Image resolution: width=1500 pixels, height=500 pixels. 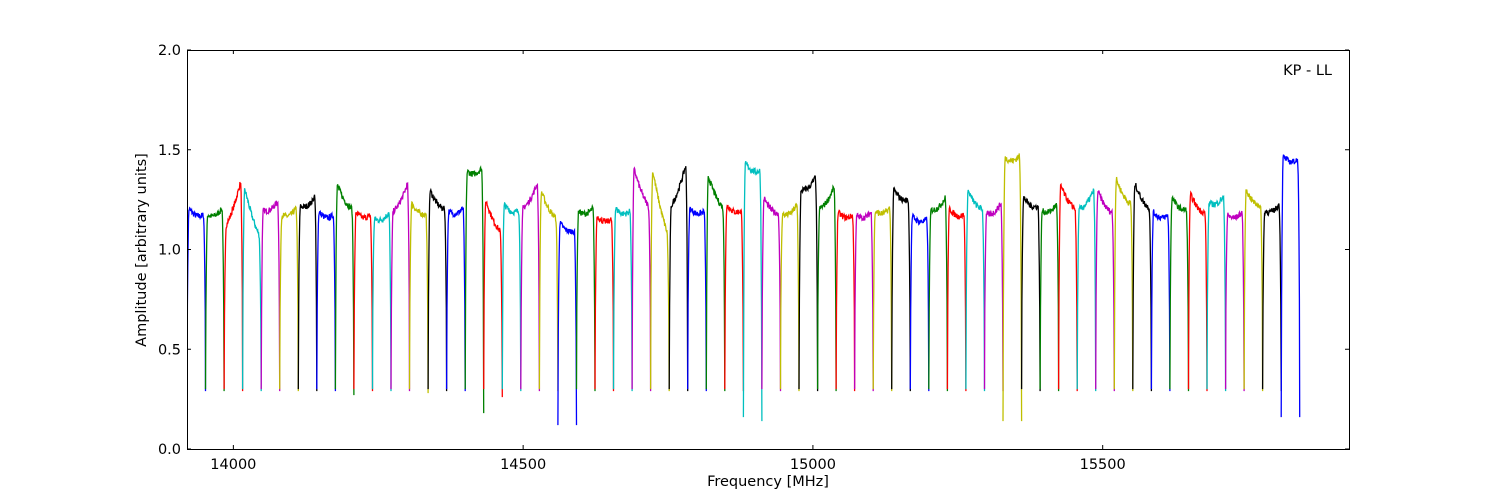 What do you see at coordinates (813, 465) in the screenshot?
I see `x-tick-label: 15000` at bounding box center [813, 465].